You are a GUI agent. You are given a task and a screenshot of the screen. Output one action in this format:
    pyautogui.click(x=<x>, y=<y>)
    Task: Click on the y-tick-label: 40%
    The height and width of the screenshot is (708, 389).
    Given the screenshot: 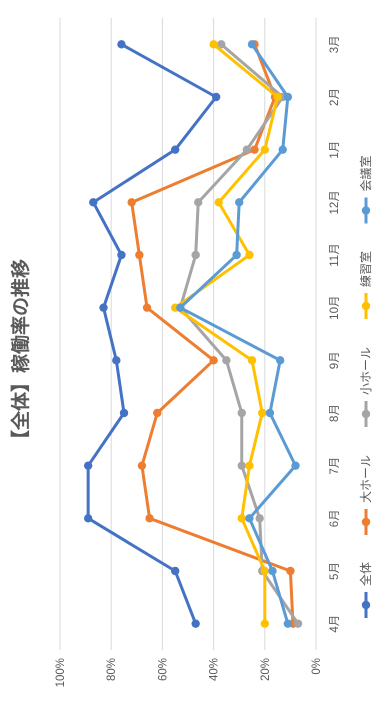 What is the action you would take?
    pyautogui.click(x=215, y=669)
    